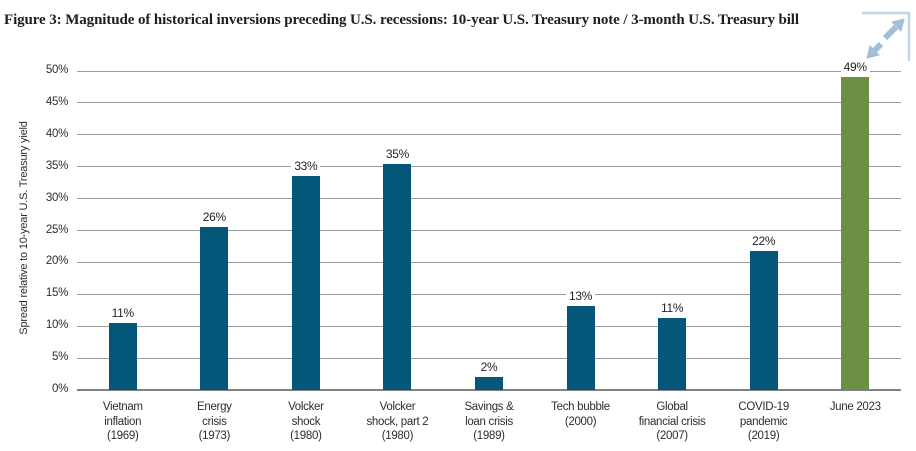  What do you see at coordinates (59, 389) in the screenshot?
I see `y-tick-label: 0%` at bounding box center [59, 389].